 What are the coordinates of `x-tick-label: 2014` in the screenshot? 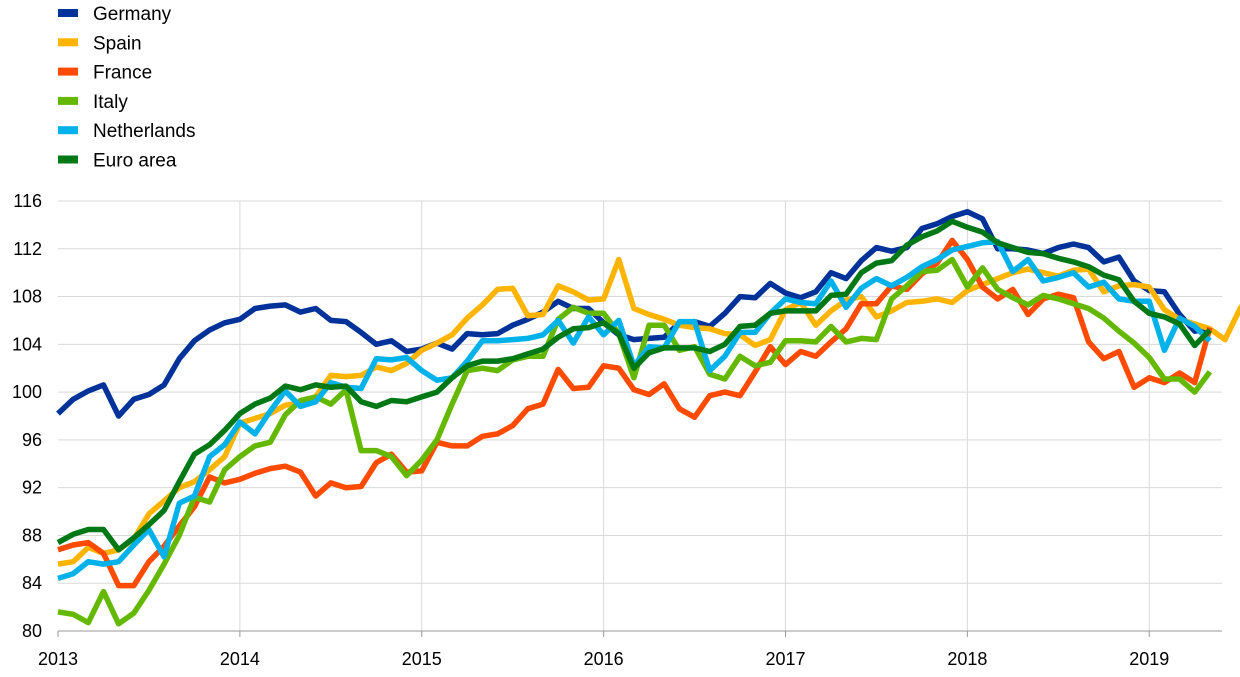 It's located at (240, 659).